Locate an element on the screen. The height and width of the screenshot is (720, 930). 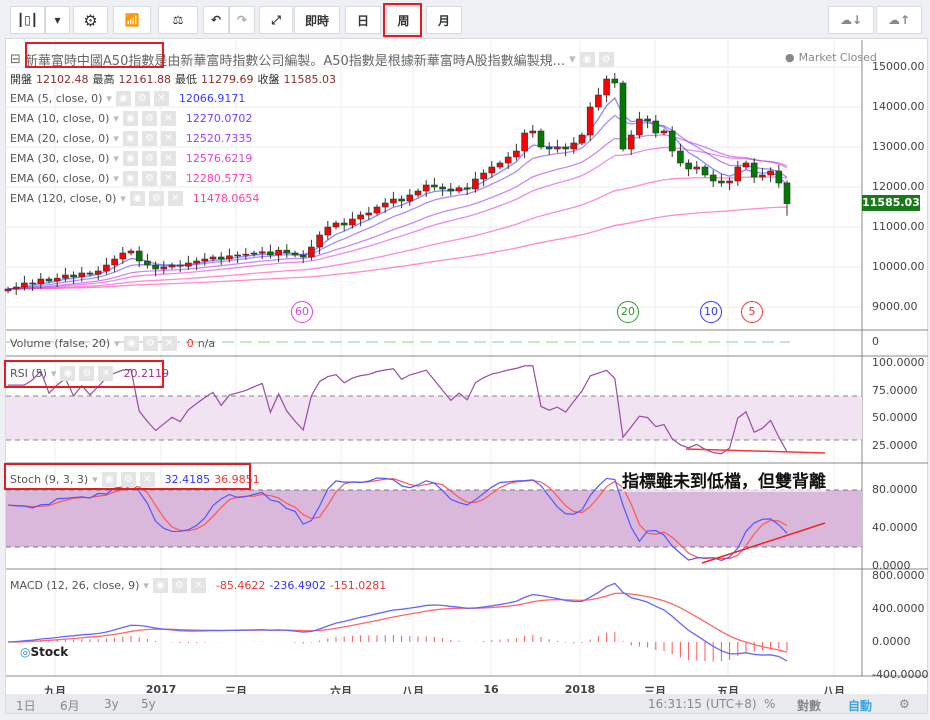
chart-type-button: ┃▯┃ is located at coordinates (27, 20).